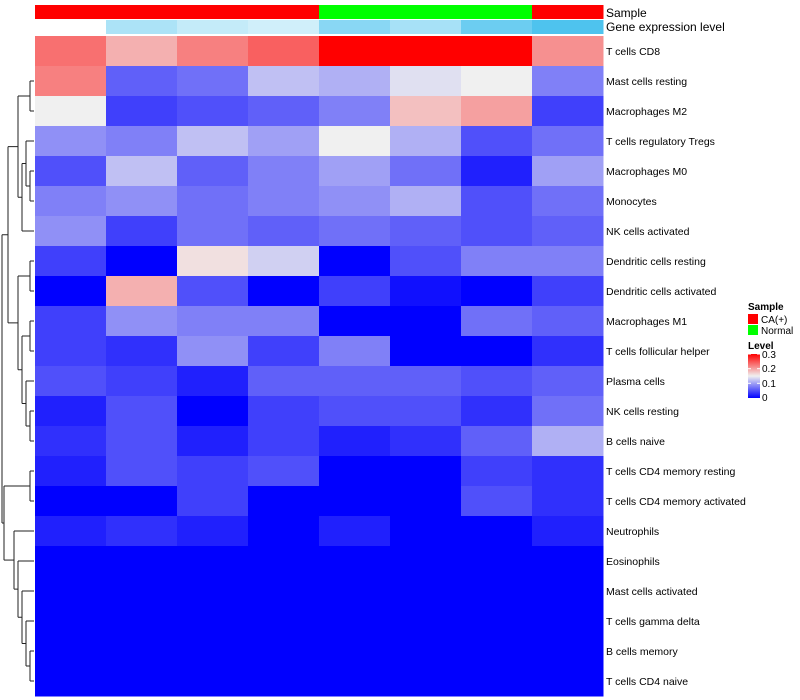  Describe the element at coordinates (646, 172) in the screenshot. I see `row-label: Macrophages M0` at that location.